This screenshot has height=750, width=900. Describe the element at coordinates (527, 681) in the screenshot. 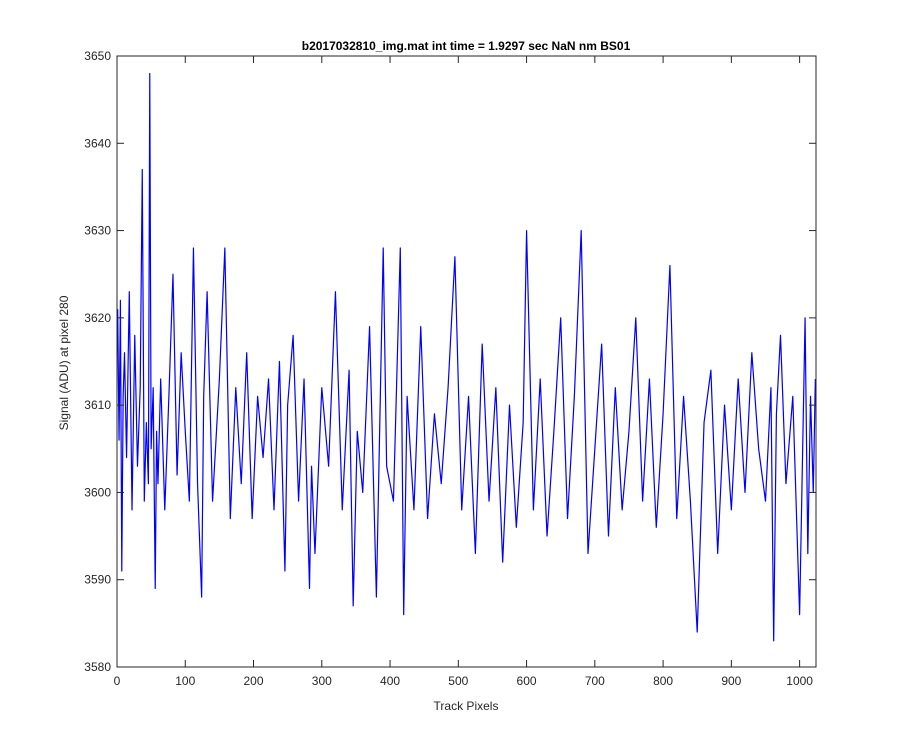

I see `x-tick-label: 600` at that location.